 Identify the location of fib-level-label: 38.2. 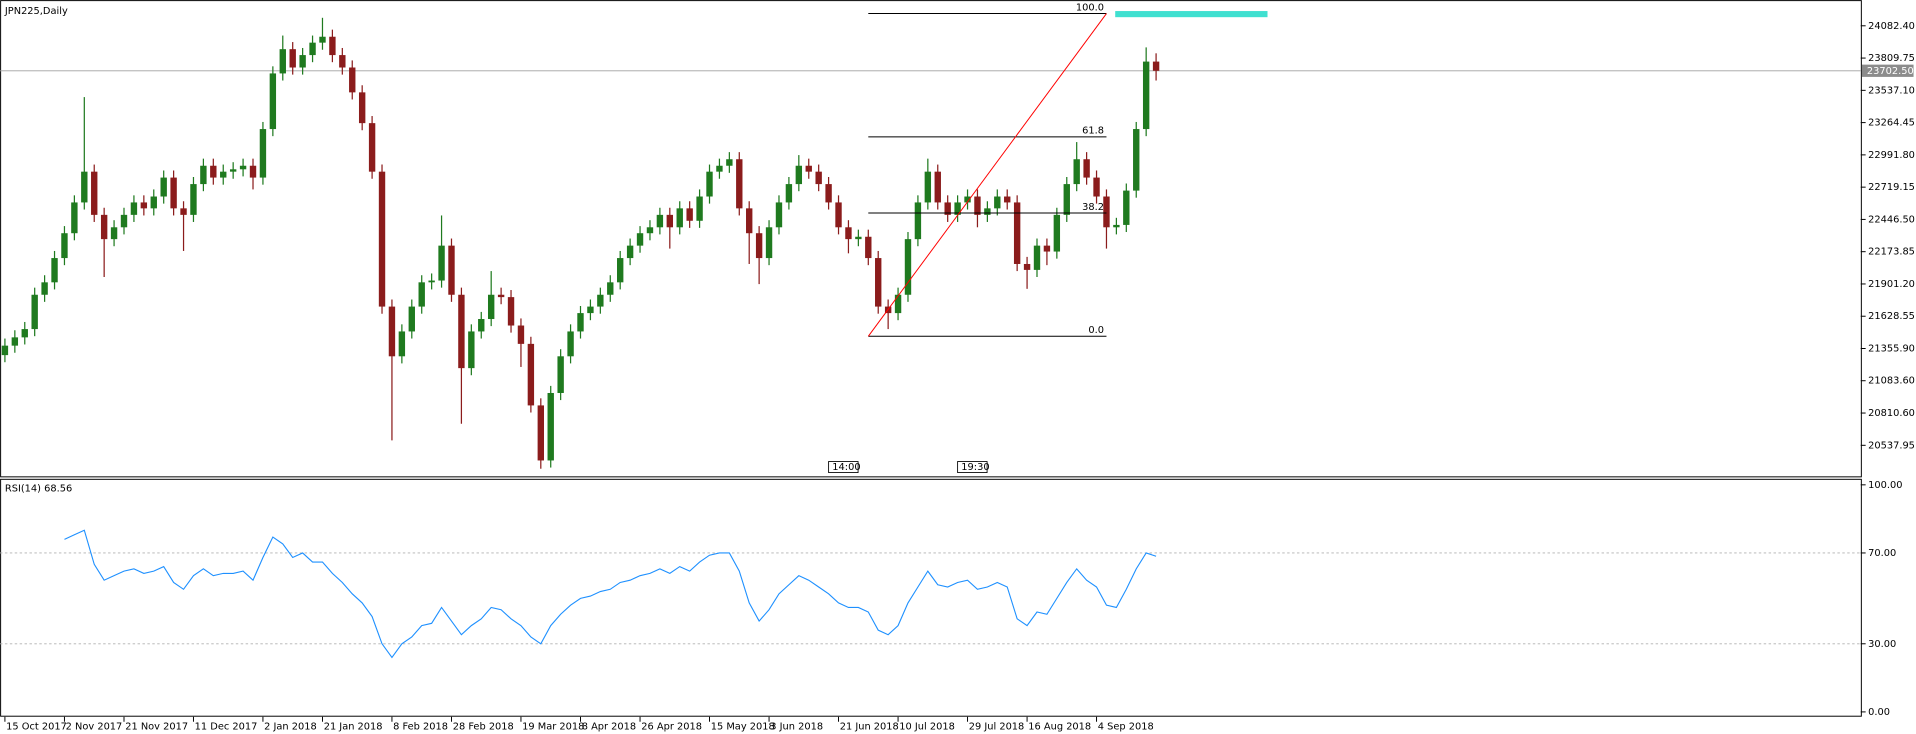
(1093, 207).